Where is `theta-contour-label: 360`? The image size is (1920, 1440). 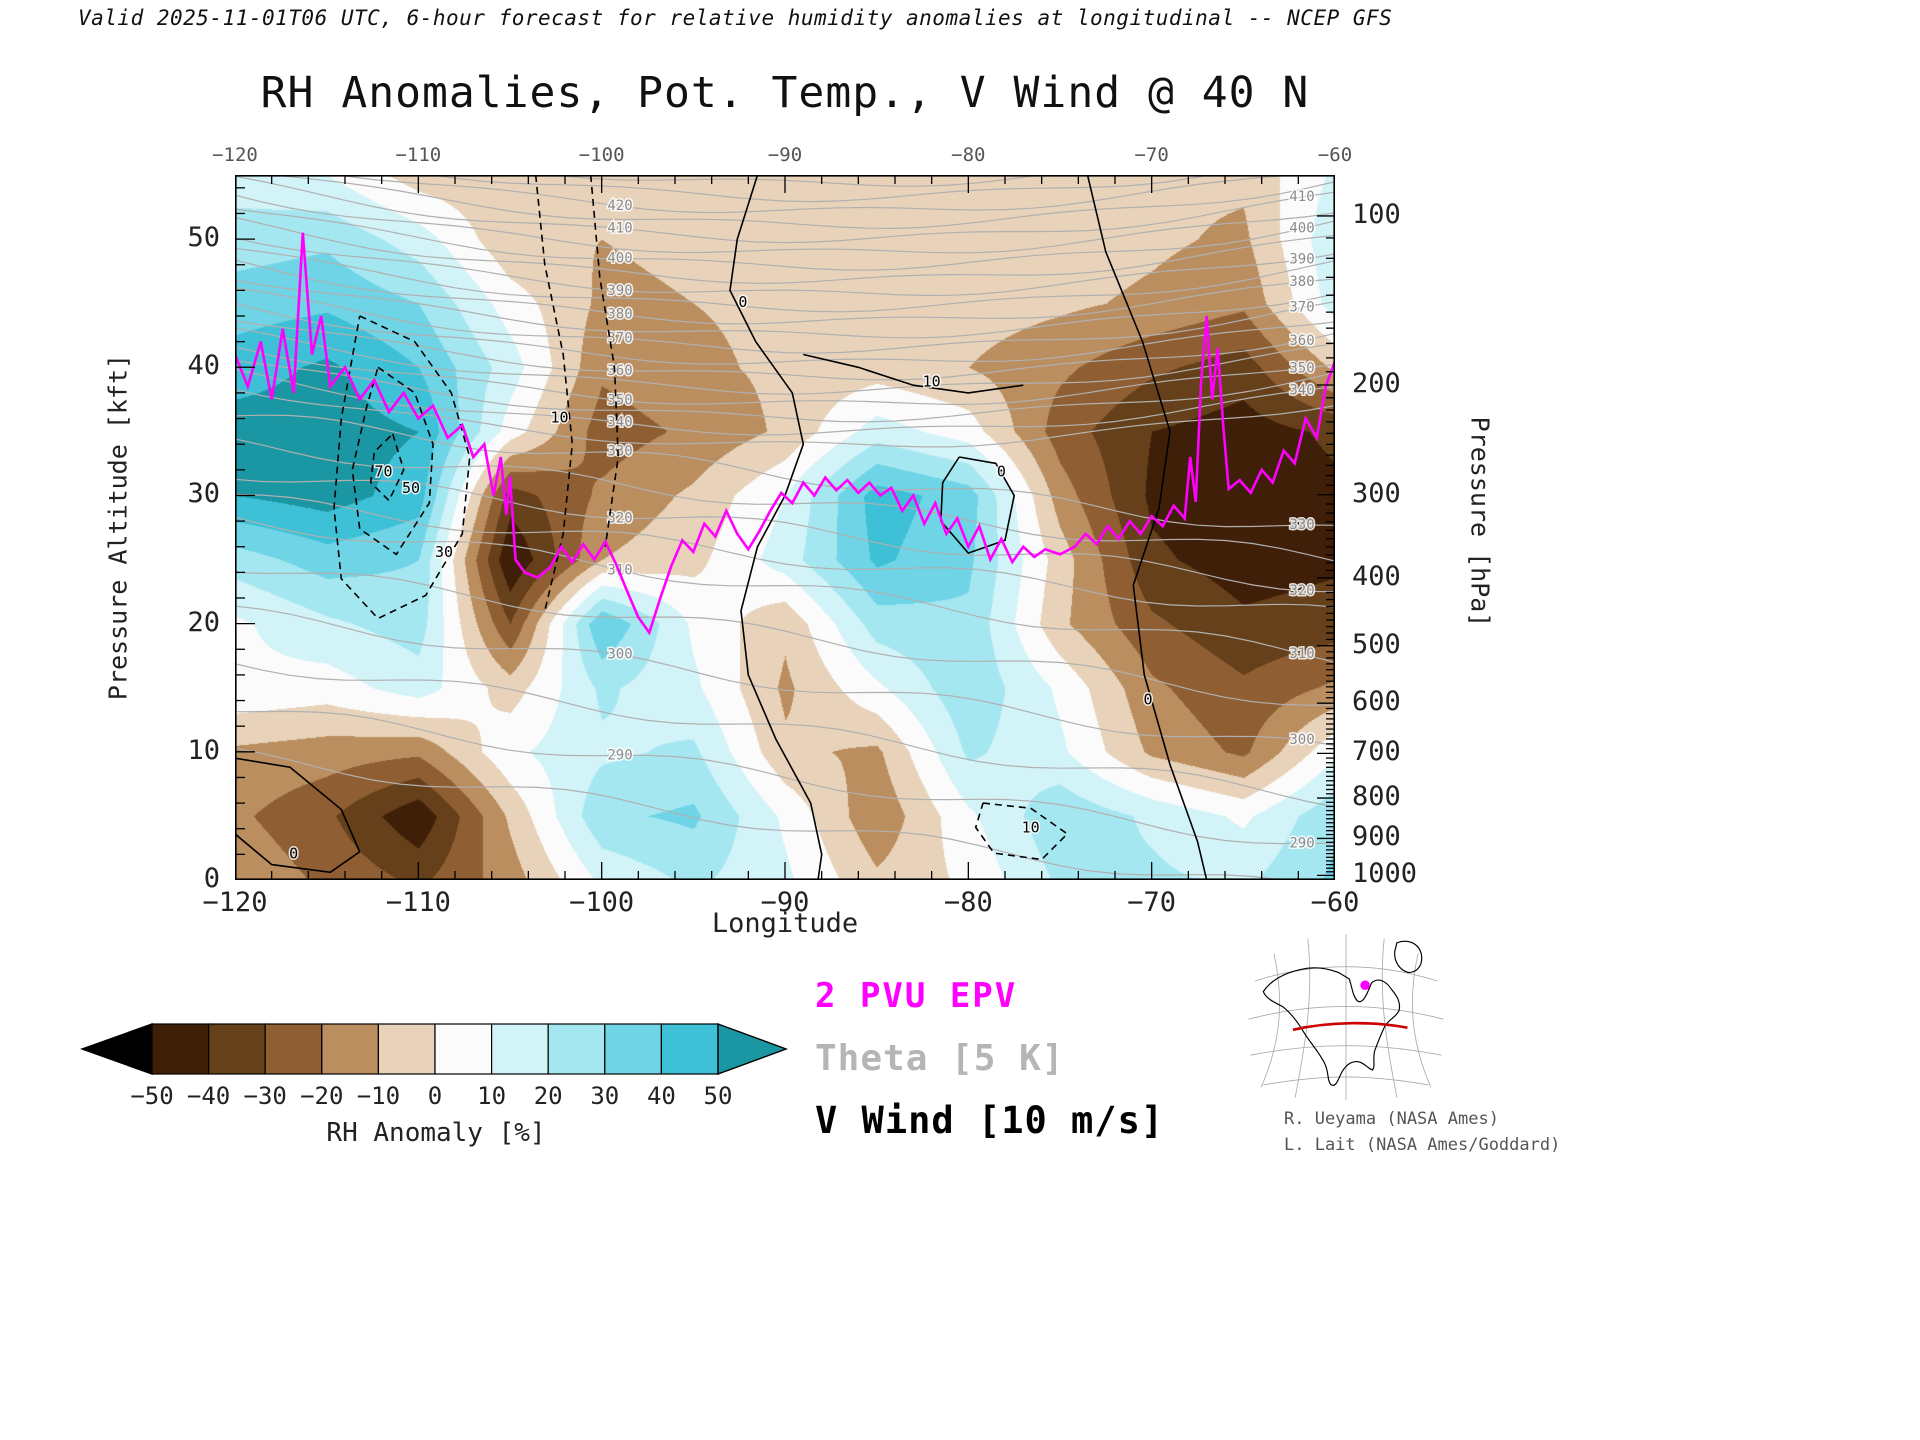 theta-contour-label: 360 is located at coordinates (1301, 341).